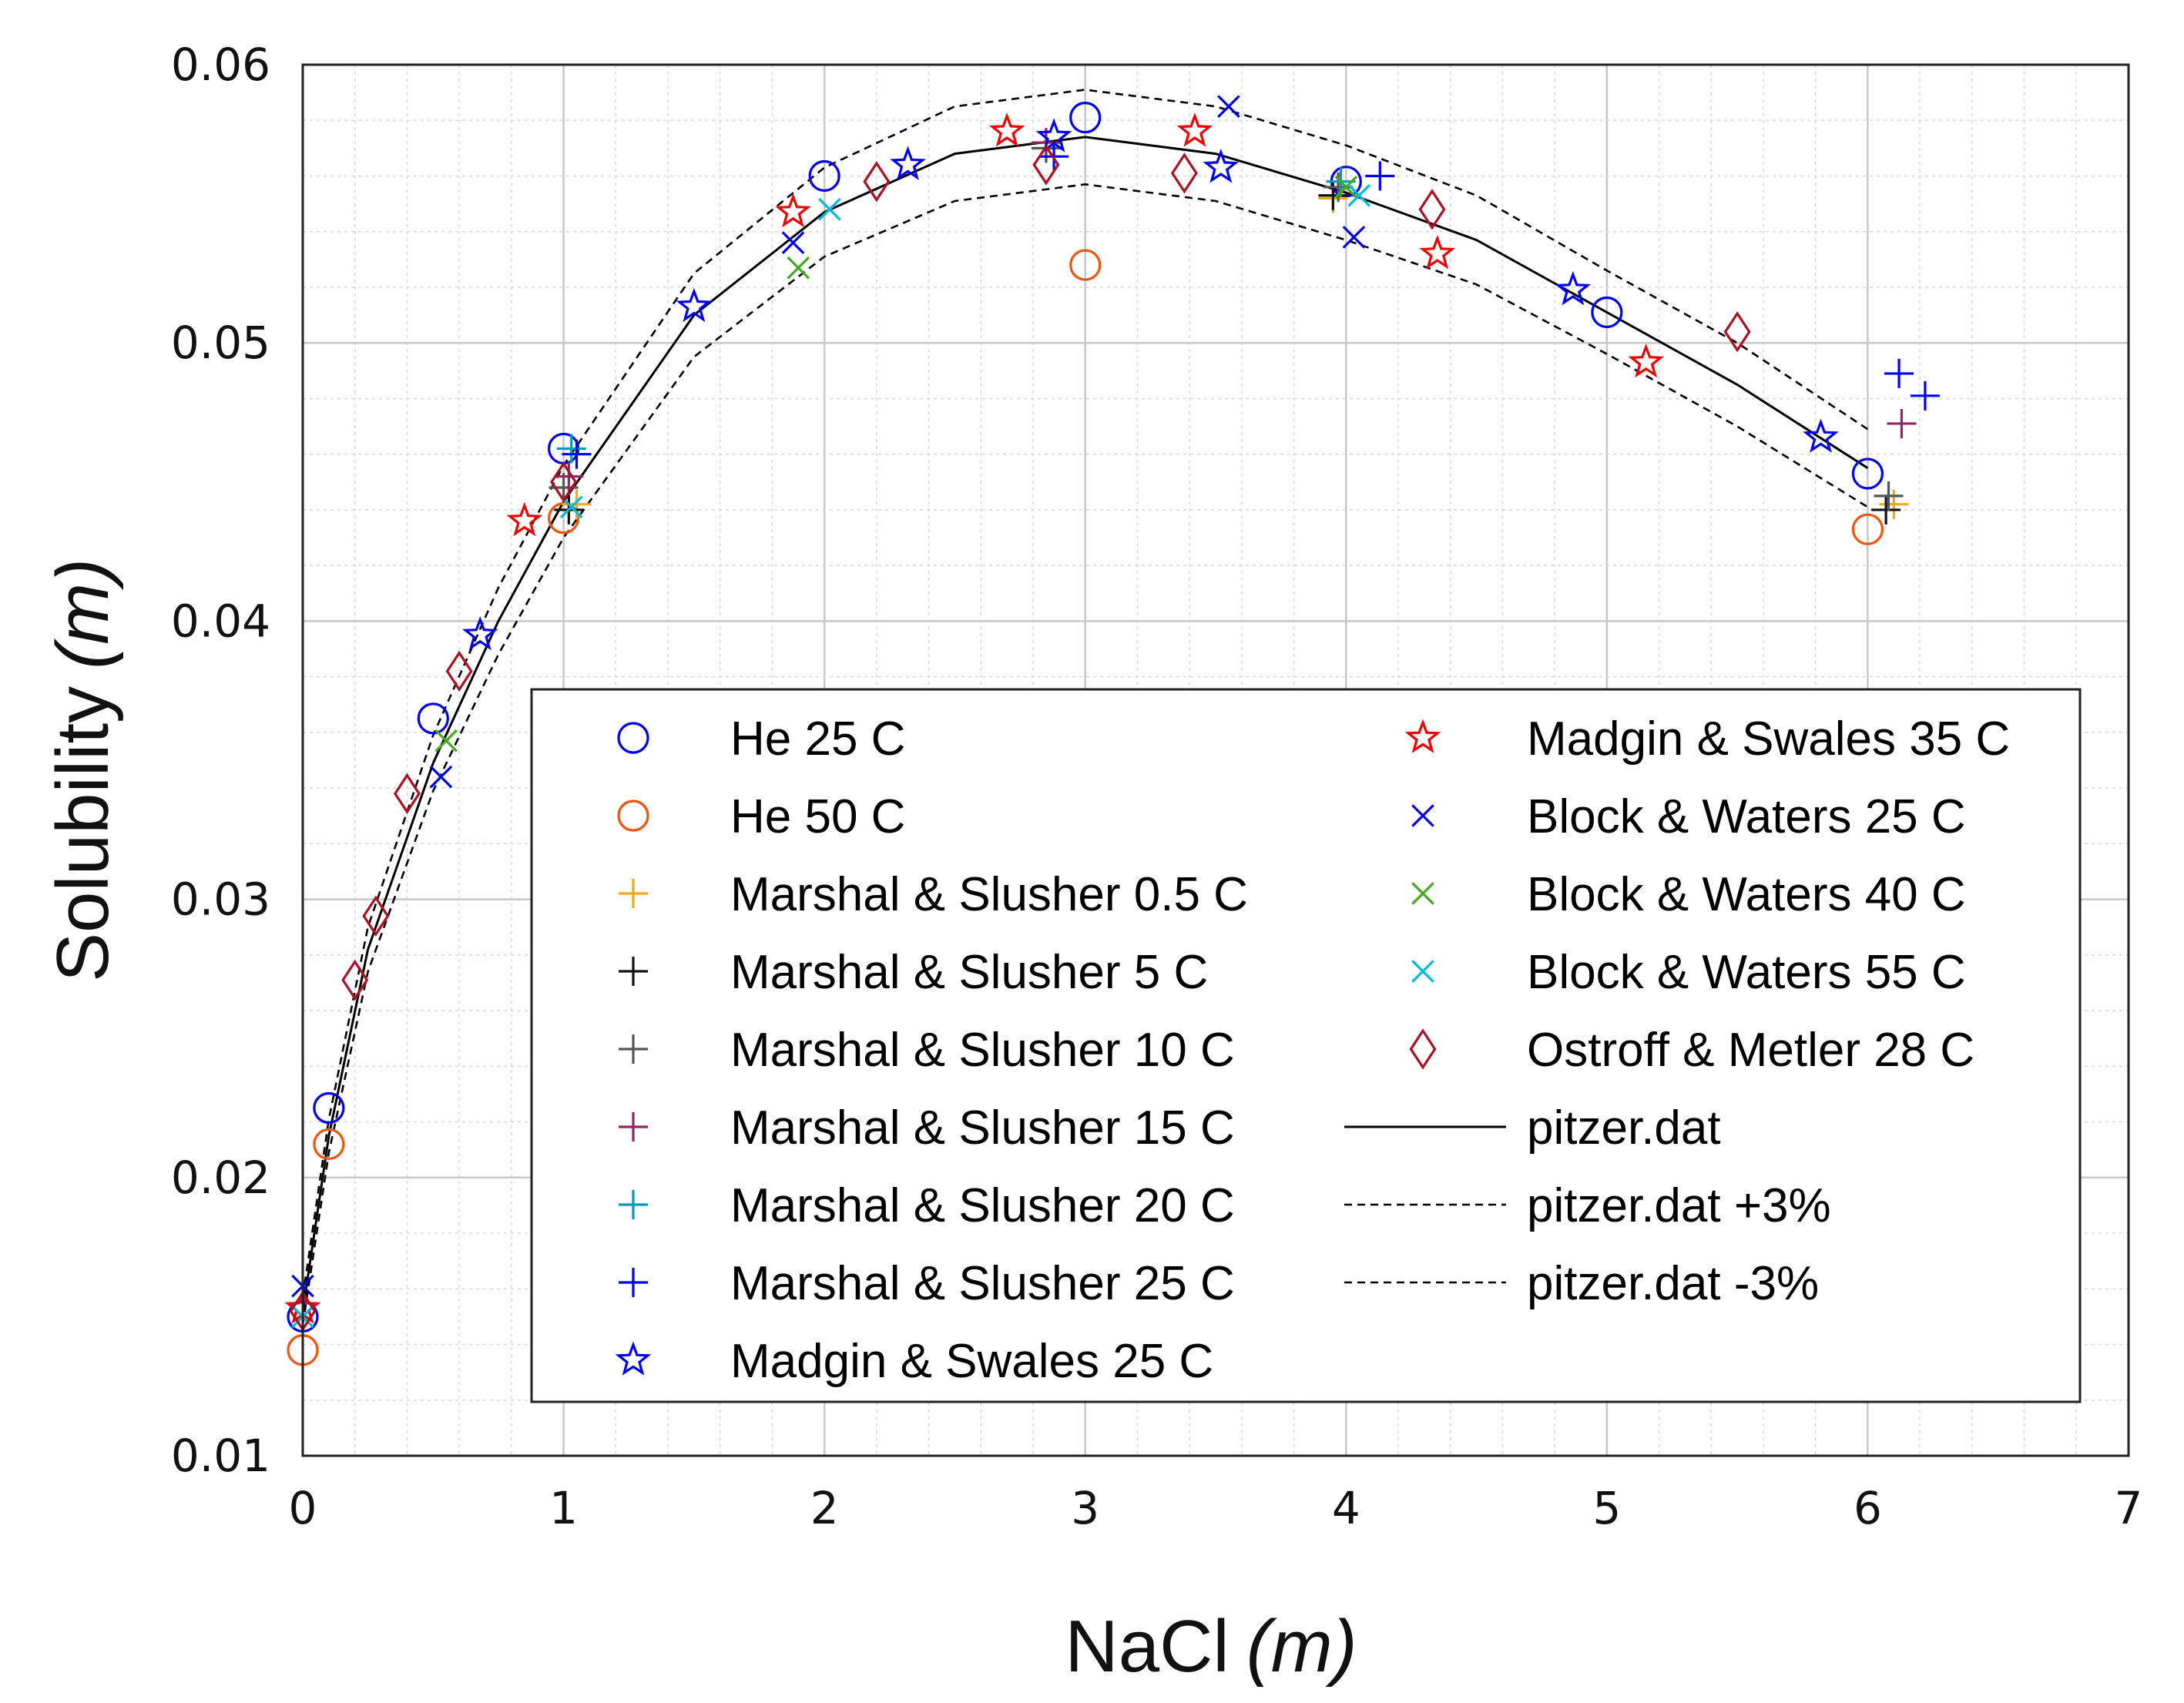 Image resolution: width=2184 pixels, height=1703 pixels. I want to click on x-tick-label: 7, so click(2129, 1508).